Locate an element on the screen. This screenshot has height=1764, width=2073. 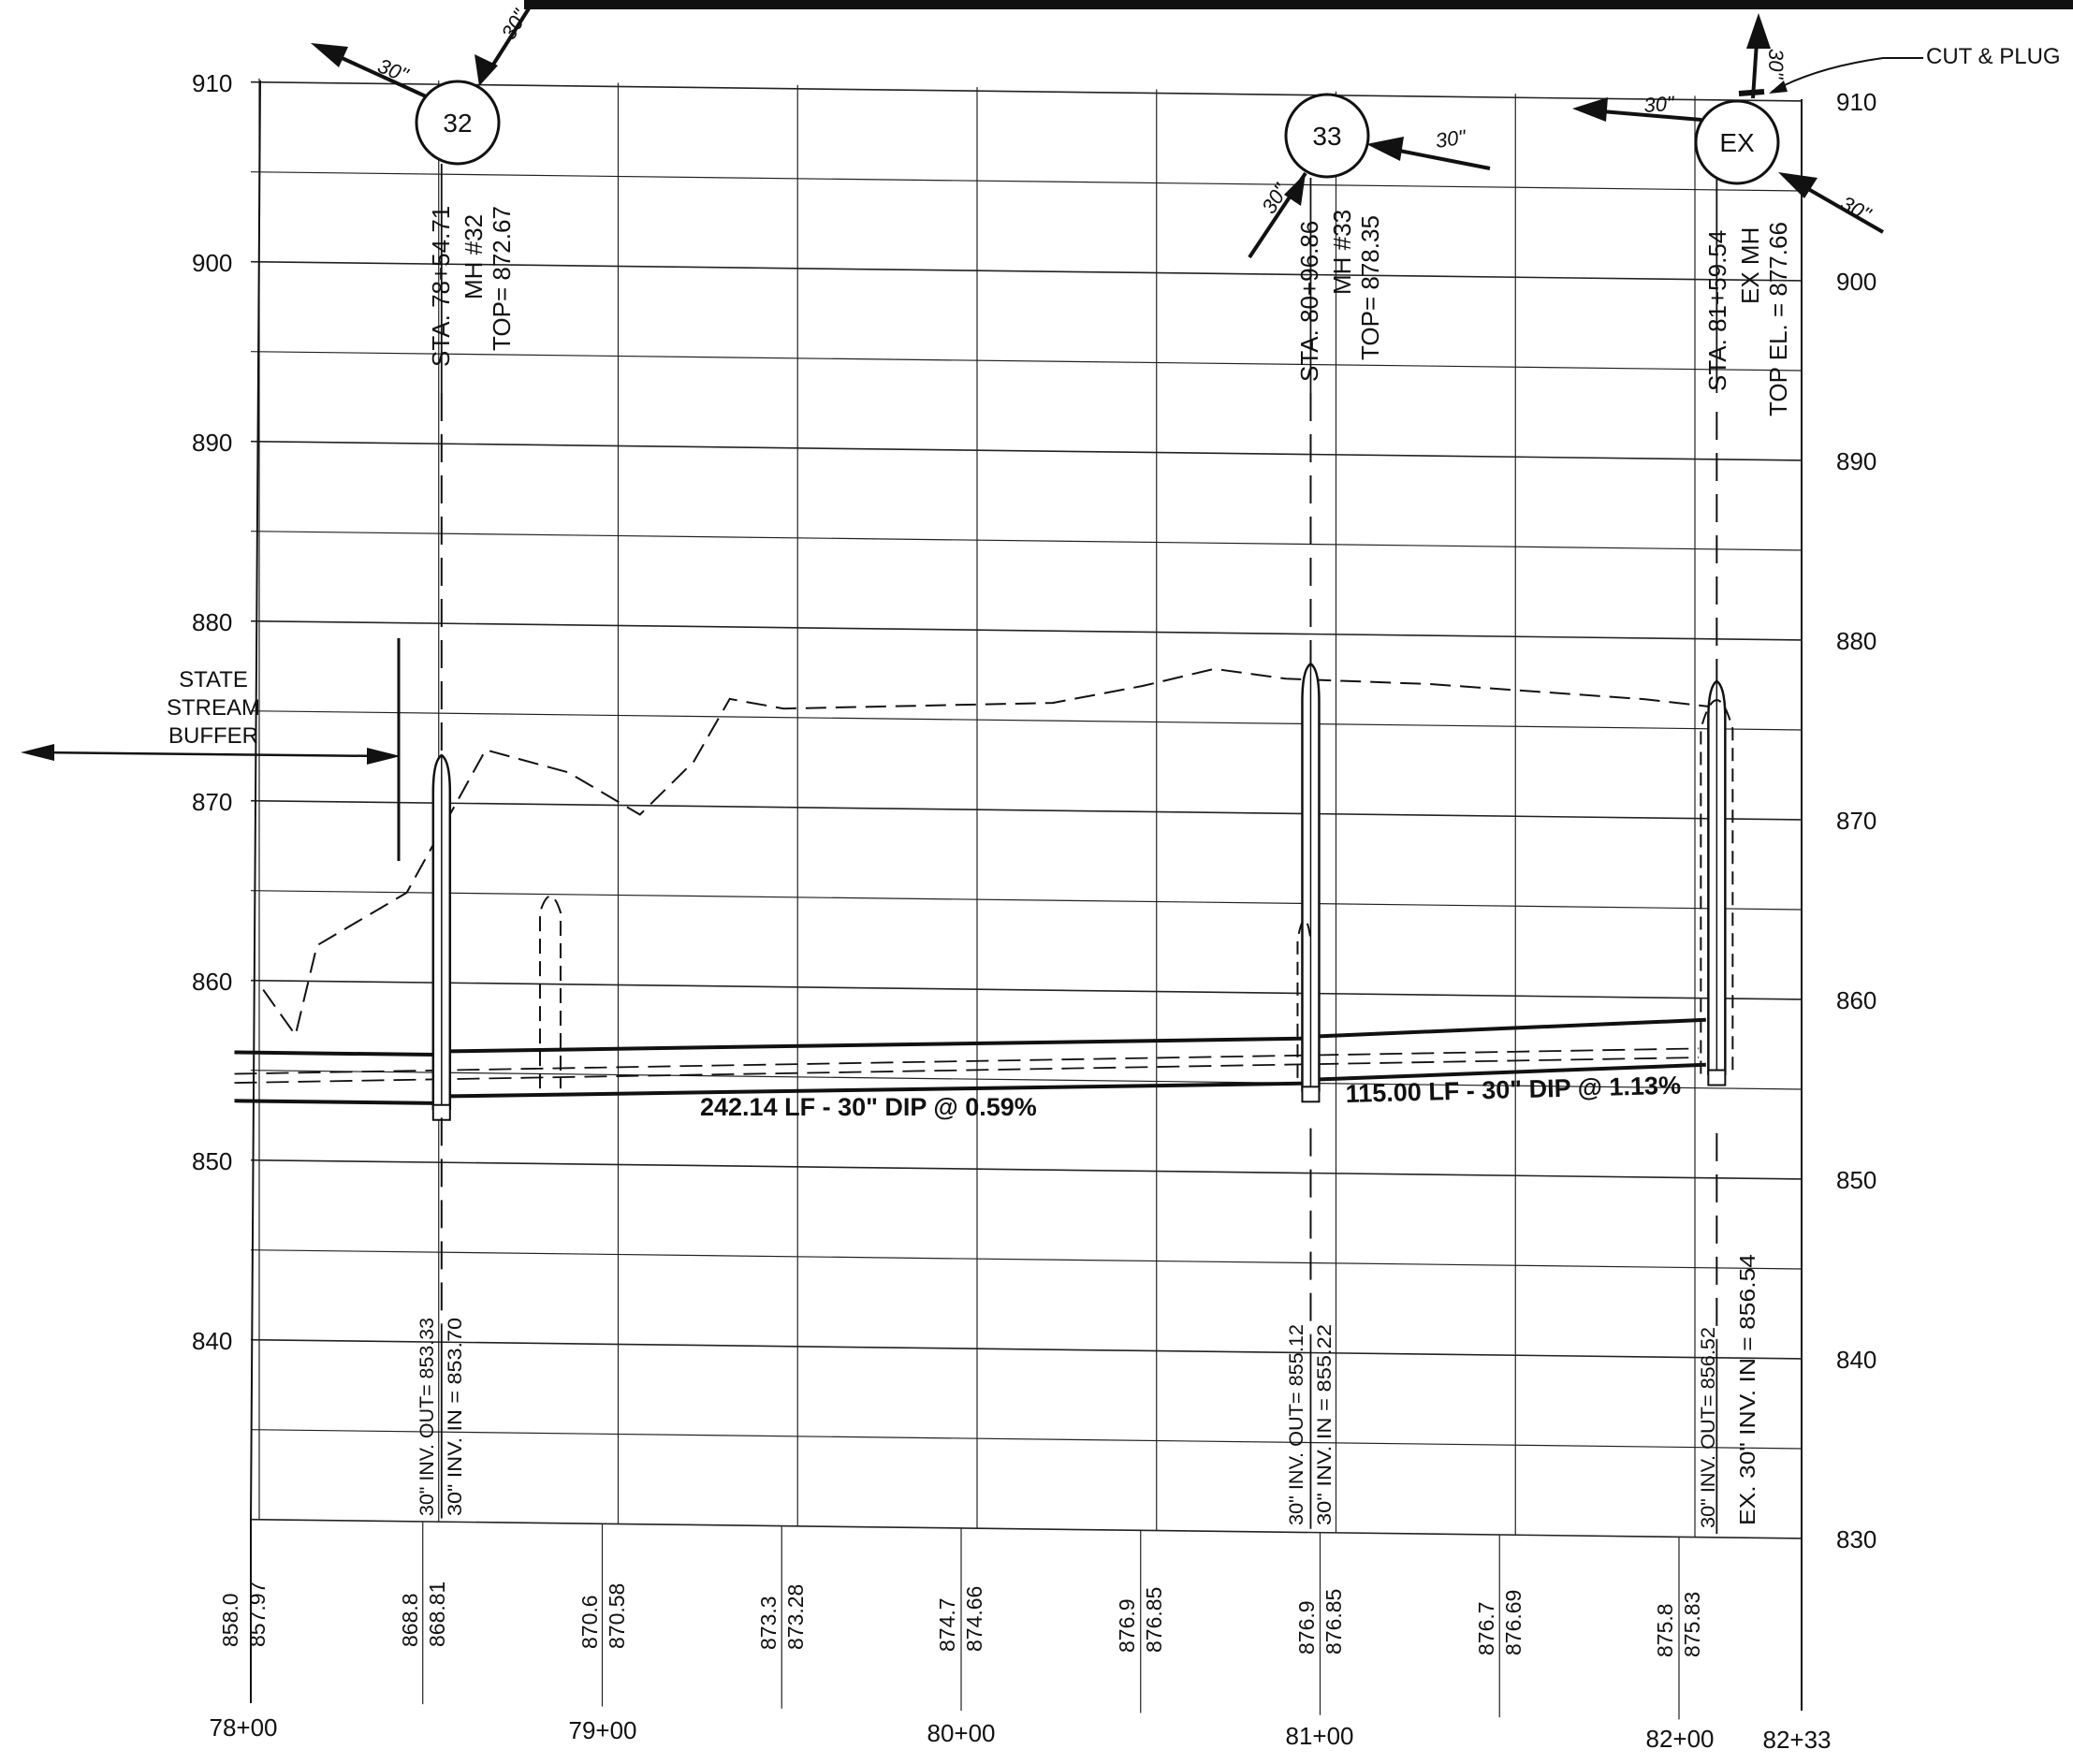
manhole-id: 32 is located at coordinates (457, 123).